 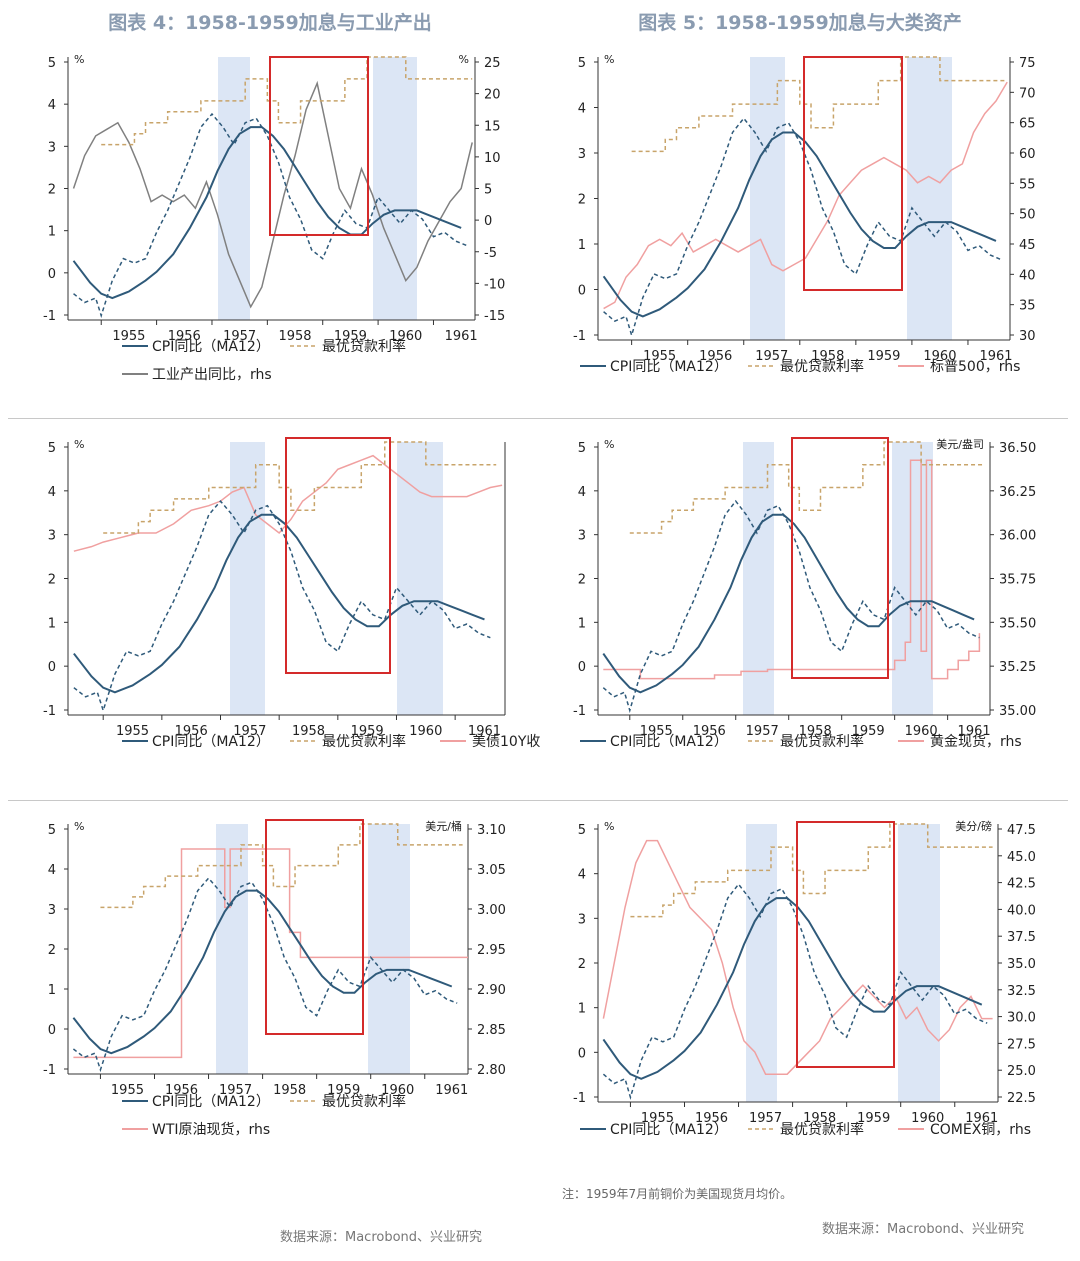 What do you see at coordinates (492, 158) in the screenshot?
I see `right-tick-label: 10` at bounding box center [492, 158].